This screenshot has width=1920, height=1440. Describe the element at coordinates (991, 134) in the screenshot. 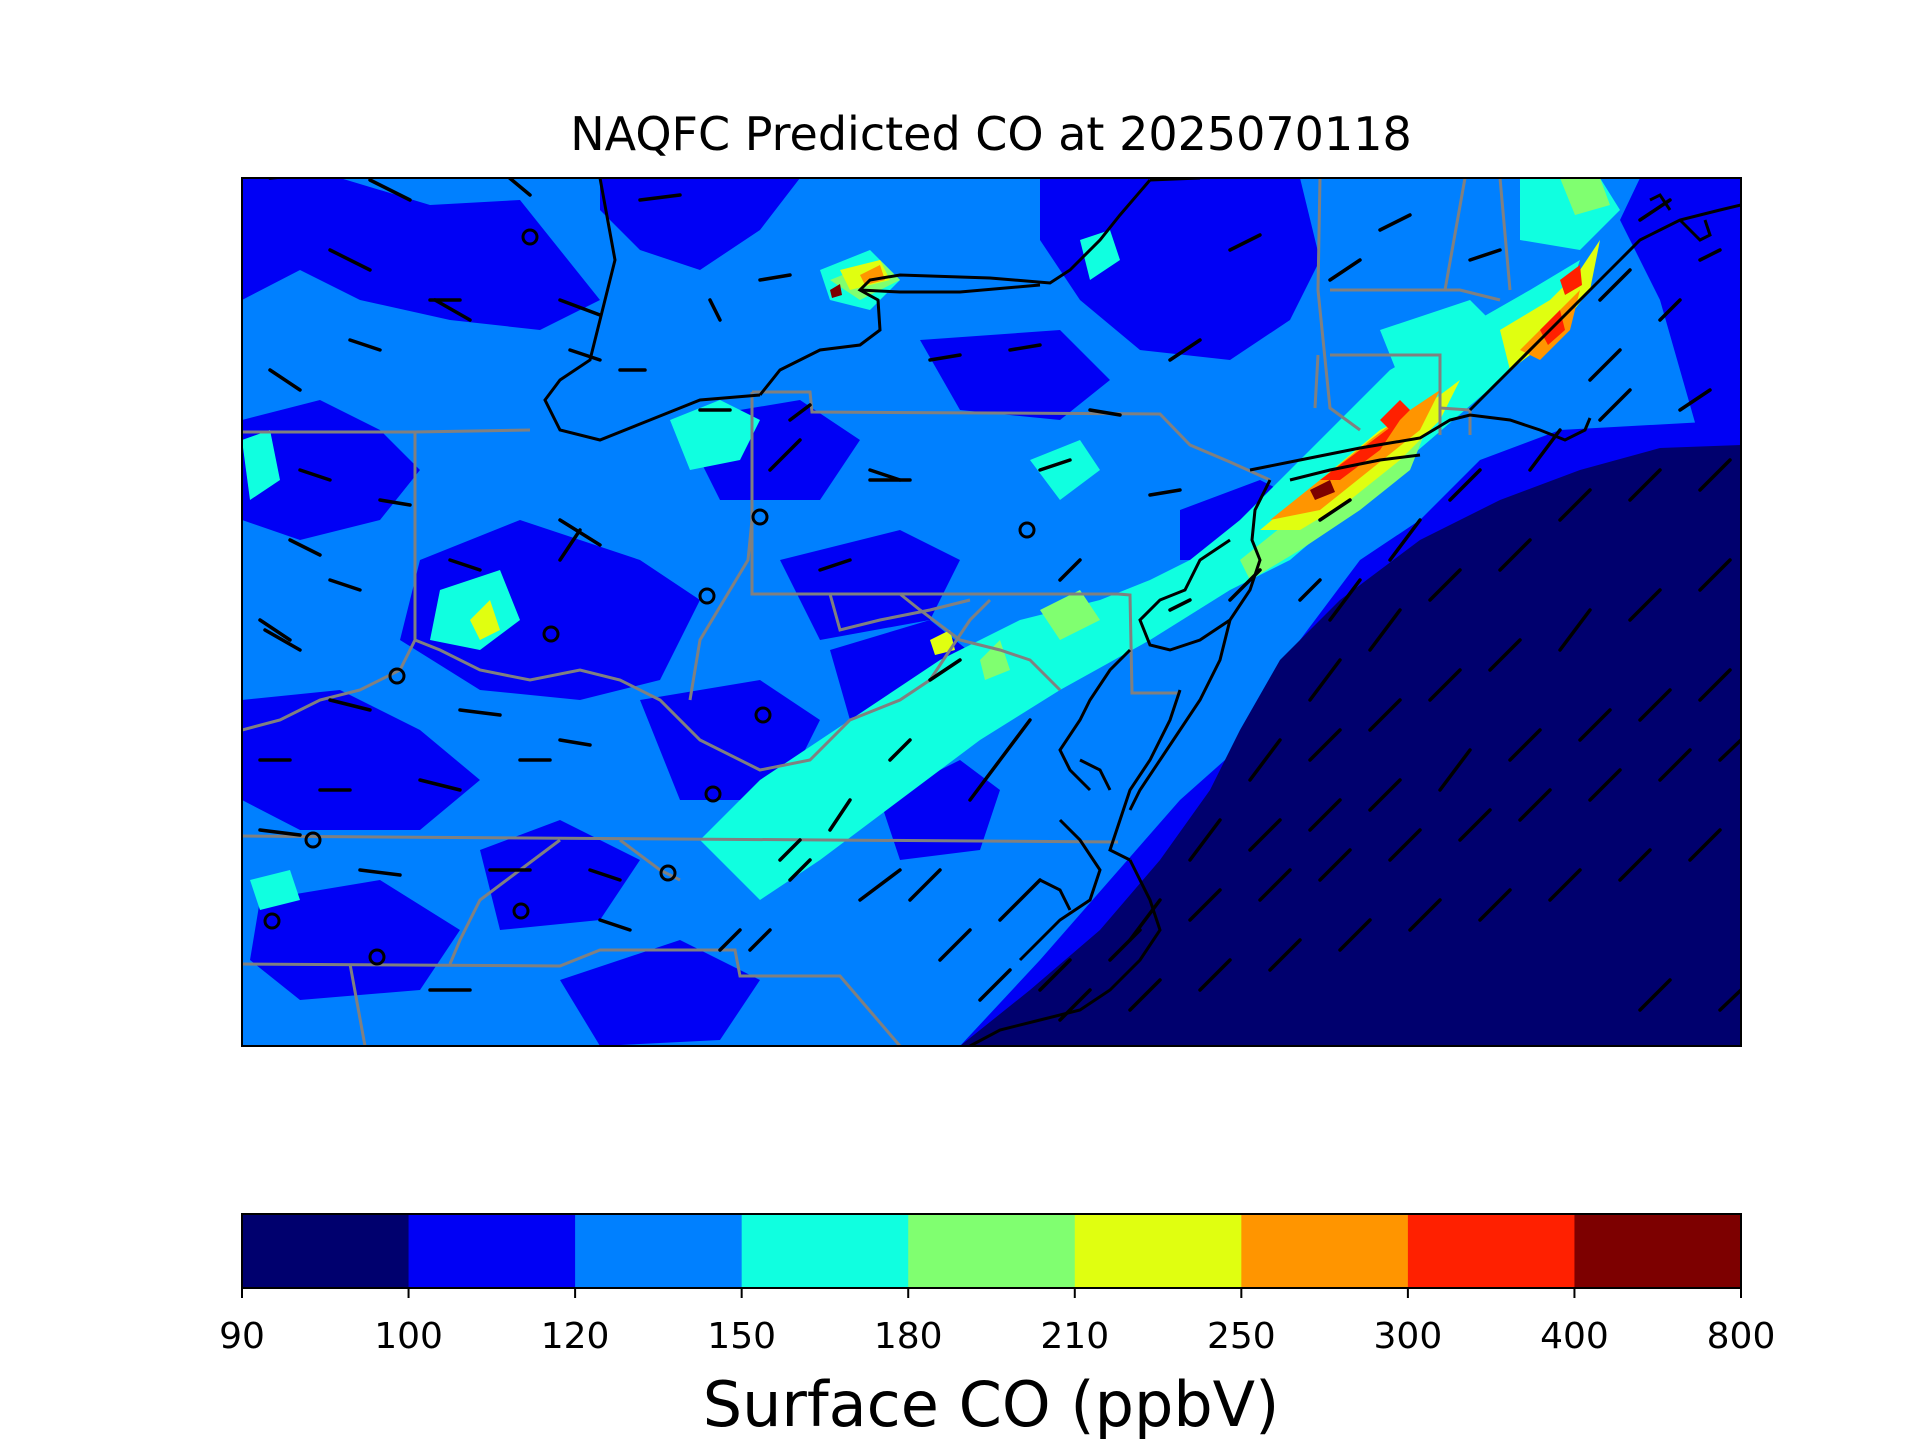

I see `map-title: NAQFC Predicted CO at 2025070118` at that location.